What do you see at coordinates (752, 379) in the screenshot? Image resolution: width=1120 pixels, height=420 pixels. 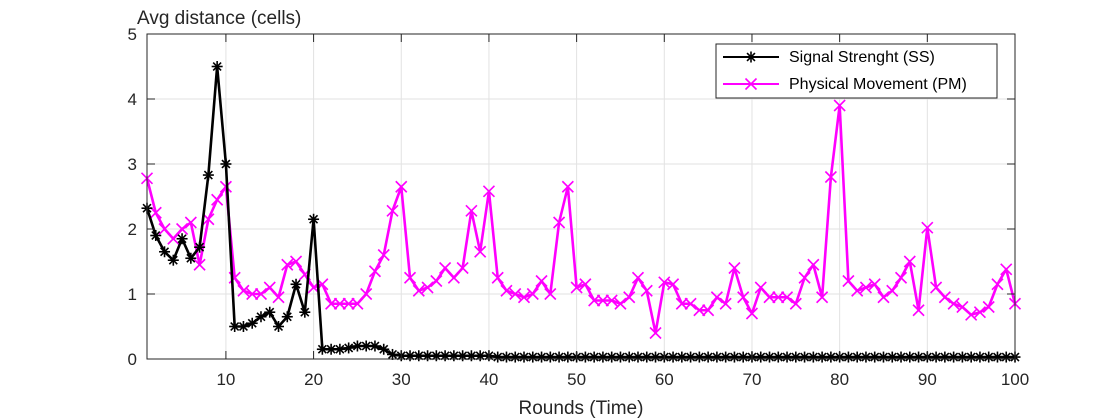 I see `x-tick-label: 70` at bounding box center [752, 379].